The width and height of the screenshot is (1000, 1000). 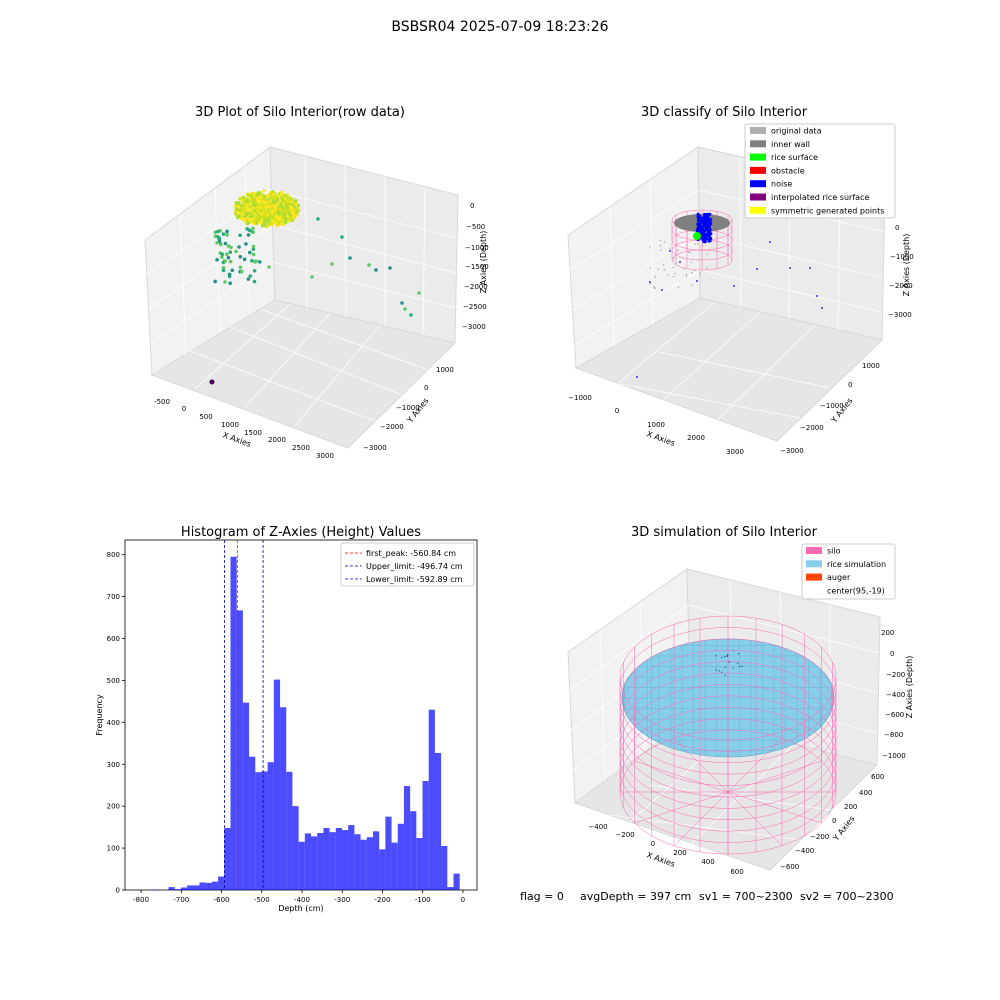 I want to click on svg-text: 2000, so click(x=277, y=440).